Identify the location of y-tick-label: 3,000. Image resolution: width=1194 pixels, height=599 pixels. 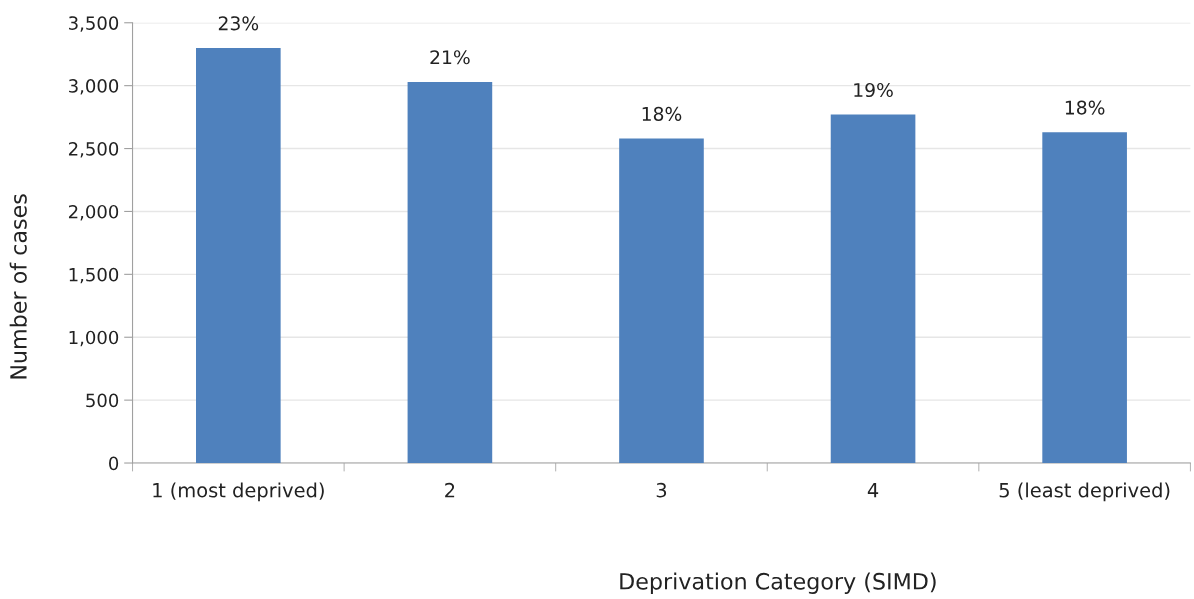
(94, 87).